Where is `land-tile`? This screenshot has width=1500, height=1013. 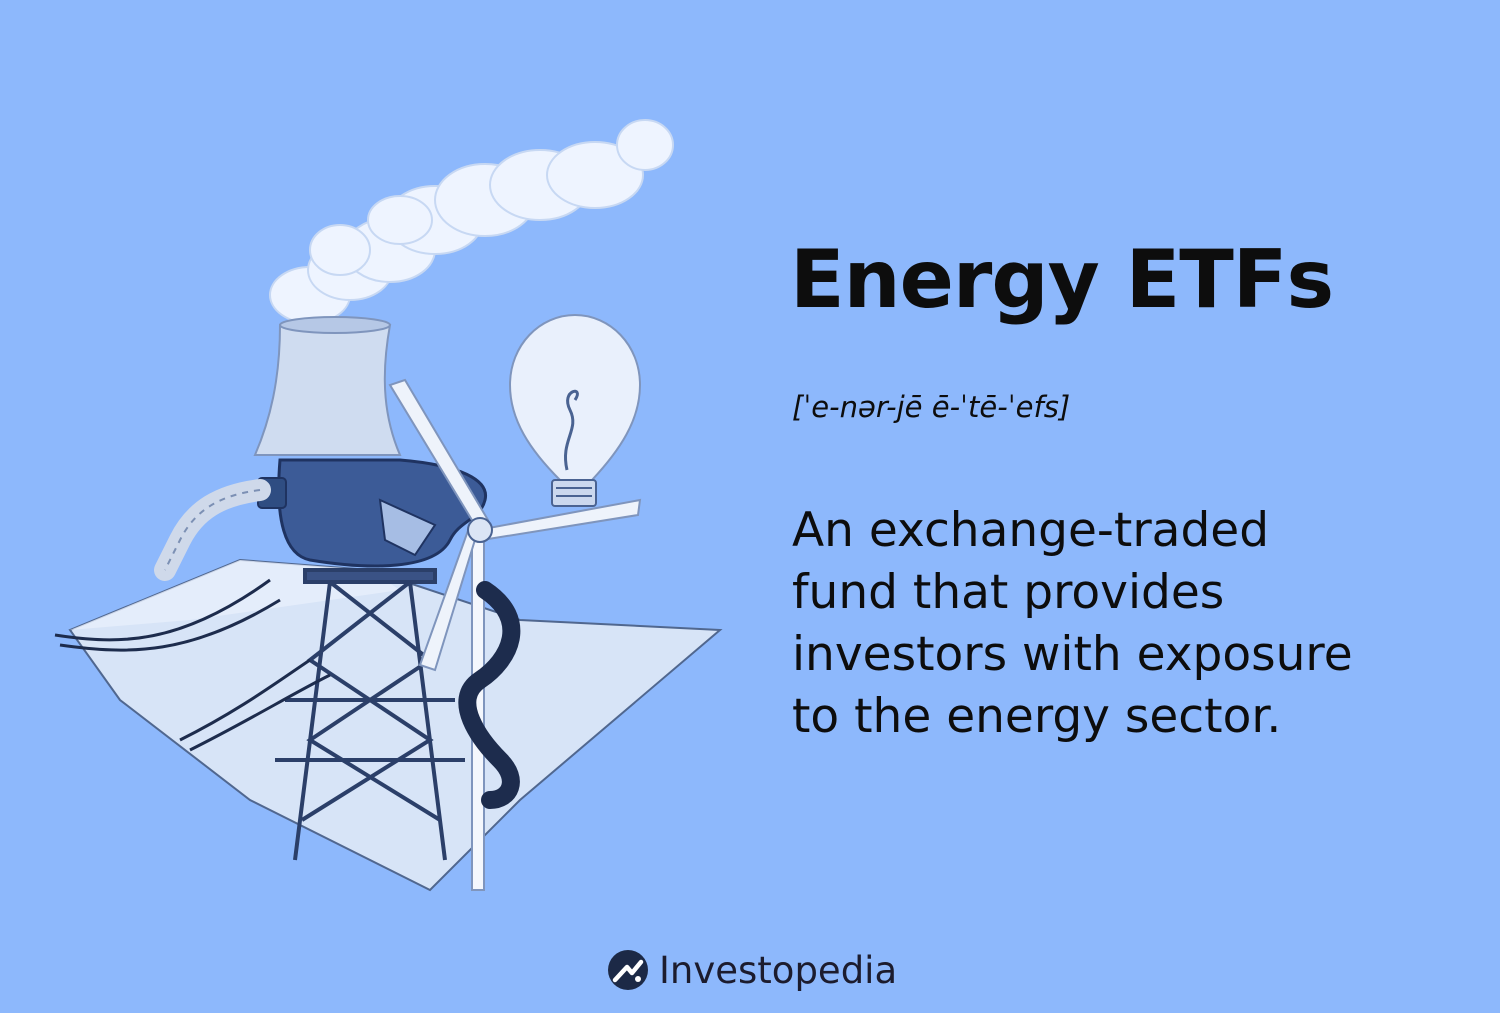
land-tile is located at coordinates (395, 725).